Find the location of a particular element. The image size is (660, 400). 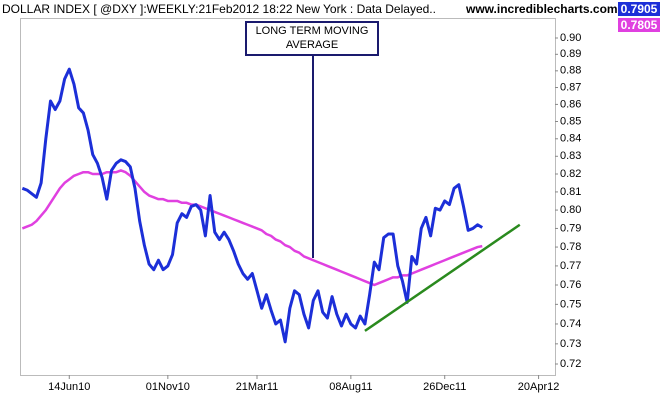

annotation-line: AVERAGE is located at coordinates (312, 45).